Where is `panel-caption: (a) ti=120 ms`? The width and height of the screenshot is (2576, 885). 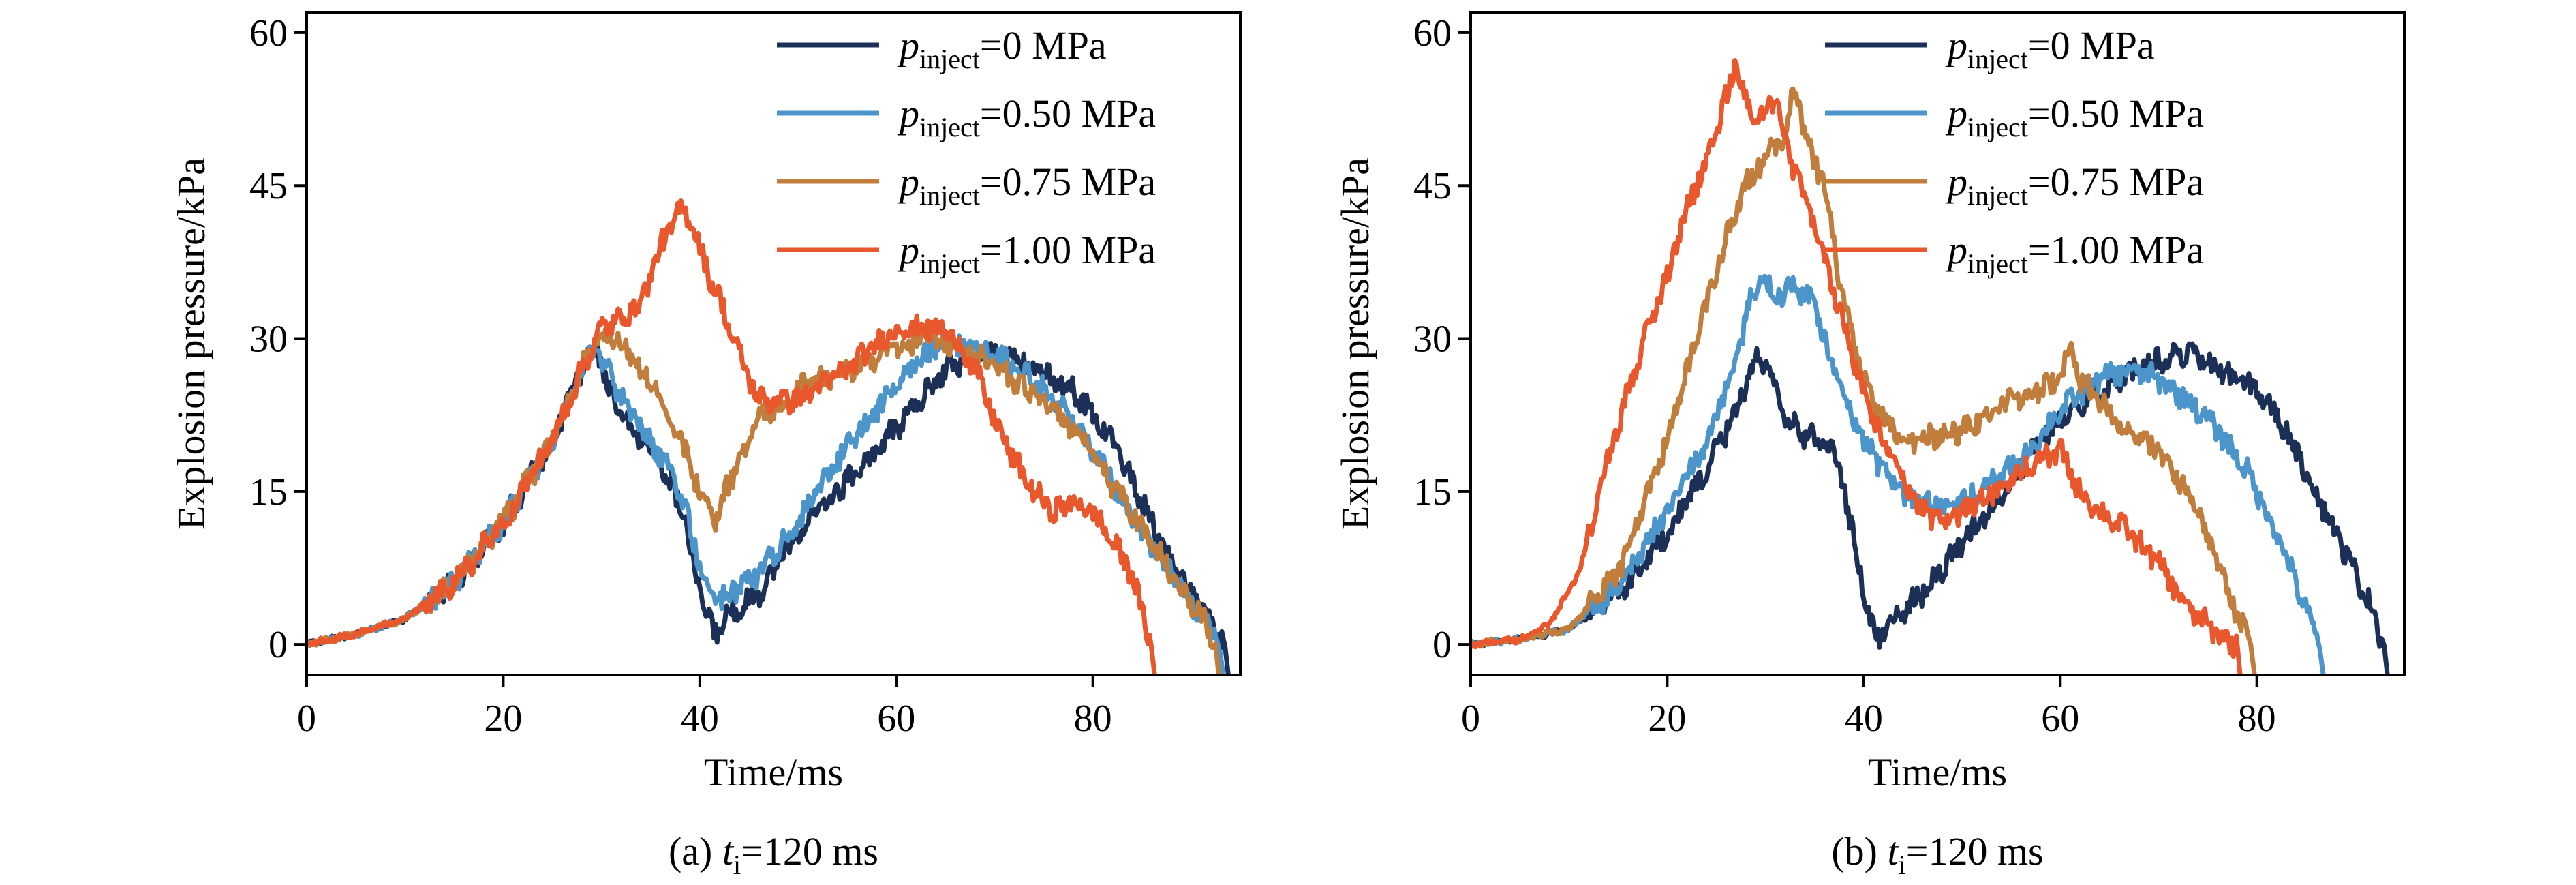 panel-caption: (a) ti=120 ms is located at coordinates (773, 854).